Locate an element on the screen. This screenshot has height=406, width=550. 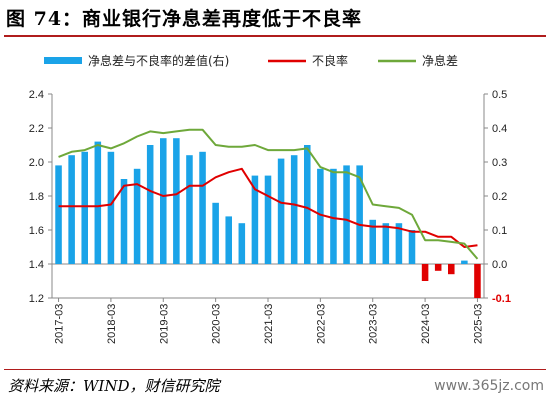
legend-label-nim: 净息差 is located at coordinates (440, 60).